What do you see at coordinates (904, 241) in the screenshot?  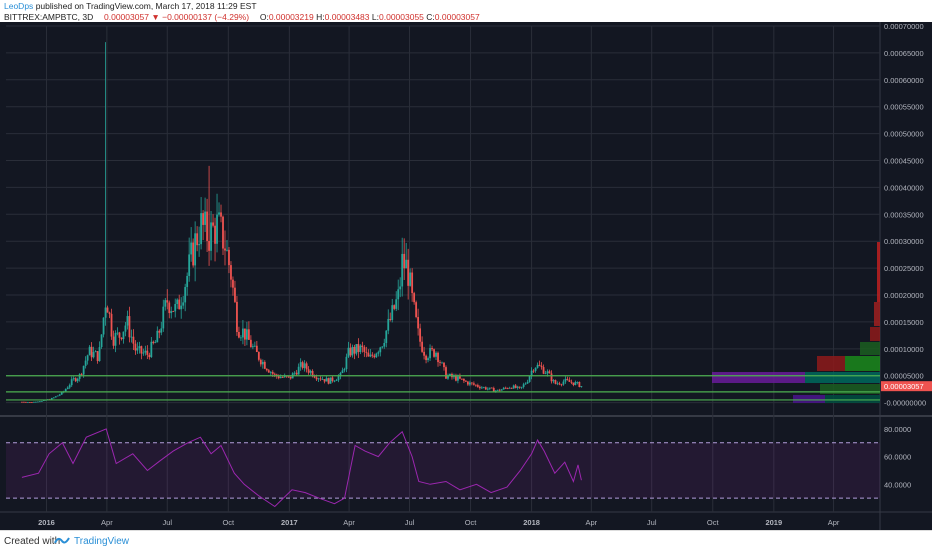 I see `price-tick-label: 0.00030000` at bounding box center [904, 241].